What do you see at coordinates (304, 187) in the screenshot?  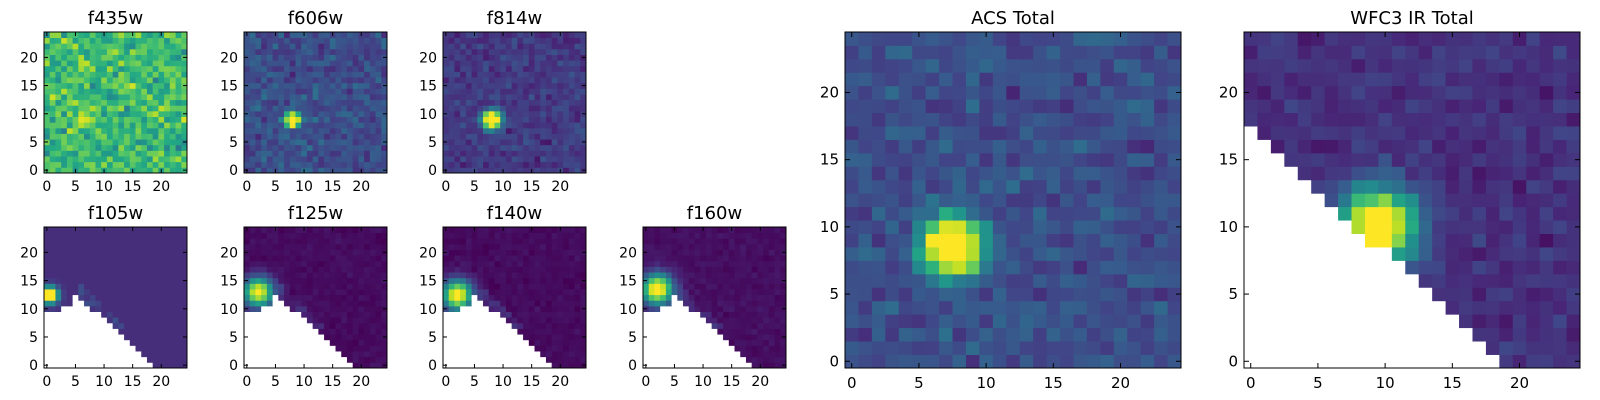 I see `x-tick-label: 10` at bounding box center [304, 187].